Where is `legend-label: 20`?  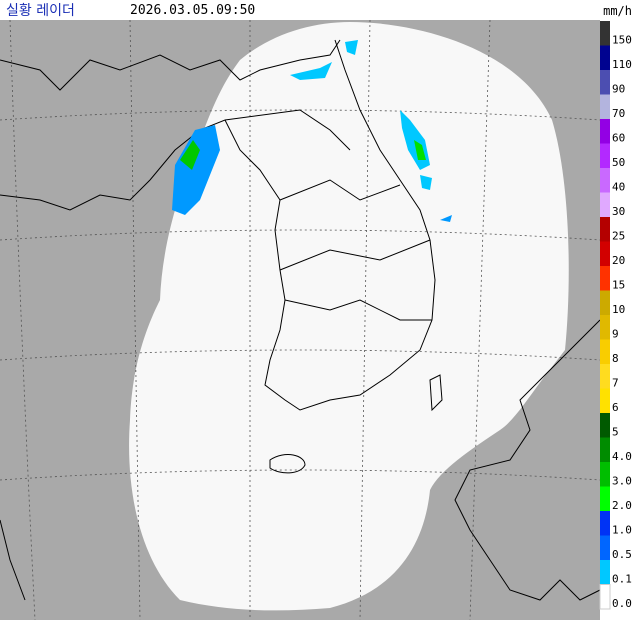 legend-label: 20 is located at coordinates (618, 260).